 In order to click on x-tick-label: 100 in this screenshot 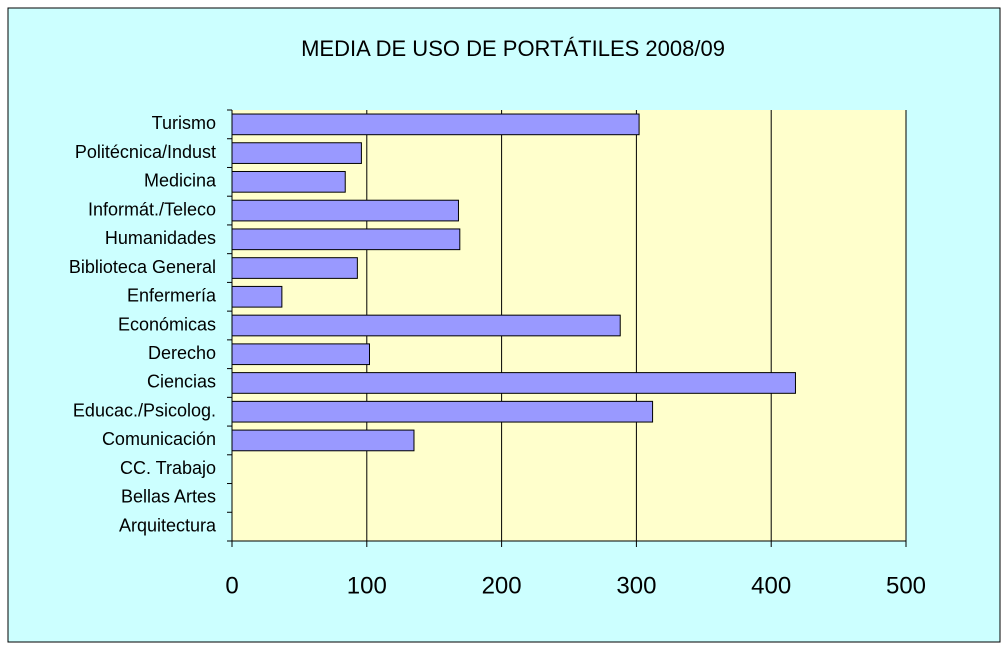, I will do `click(367, 585)`.